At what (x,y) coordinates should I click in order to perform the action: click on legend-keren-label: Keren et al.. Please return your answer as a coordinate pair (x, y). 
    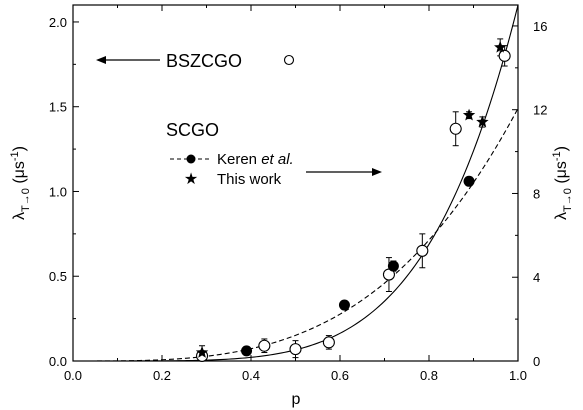
    Looking at the image, I should click on (255, 159).